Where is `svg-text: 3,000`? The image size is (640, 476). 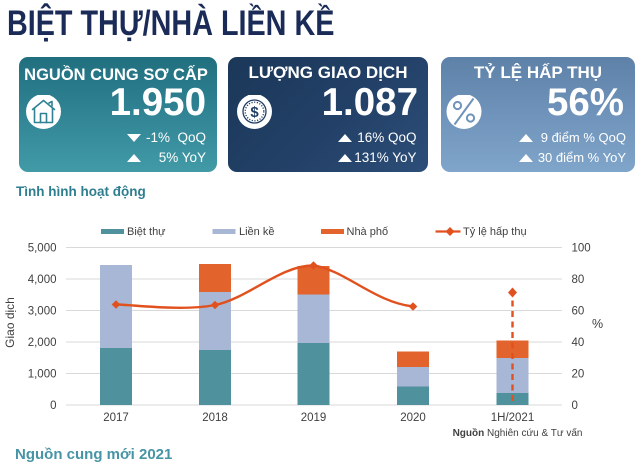
svg-text: 3,000 is located at coordinates (42, 311).